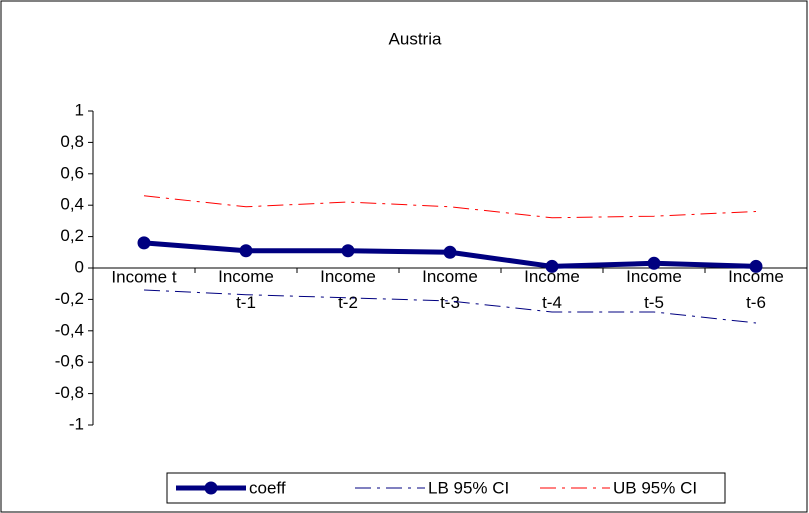 This screenshot has width=809, height=513. I want to click on x-tick-label: Income t-1, so click(246, 289).